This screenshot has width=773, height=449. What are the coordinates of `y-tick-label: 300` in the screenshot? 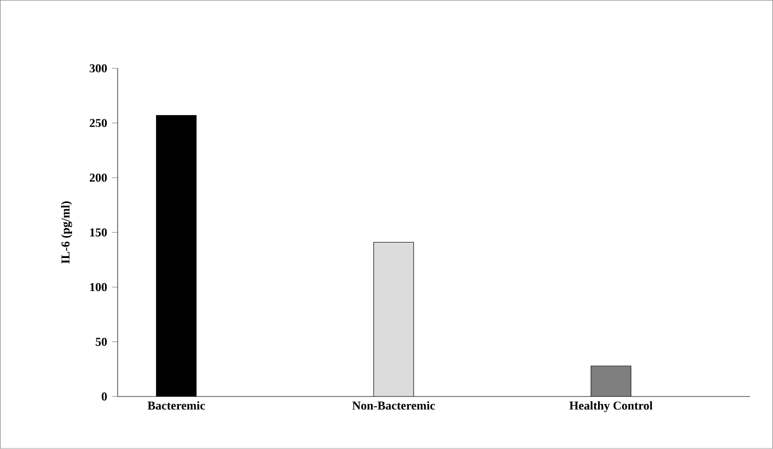 It's located at (98, 68).